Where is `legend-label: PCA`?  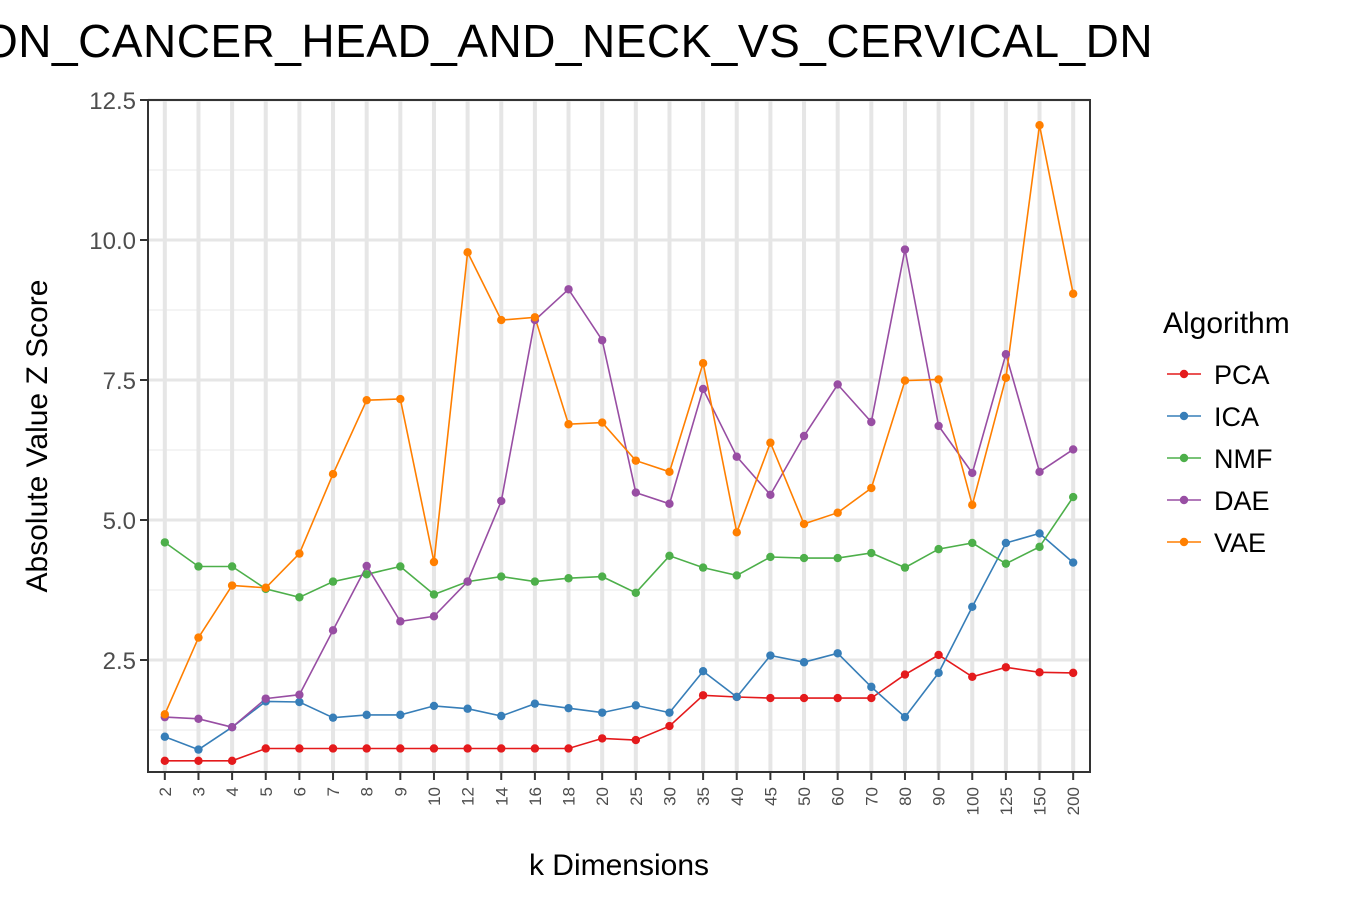 legend-label: PCA is located at coordinates (1242, 375).